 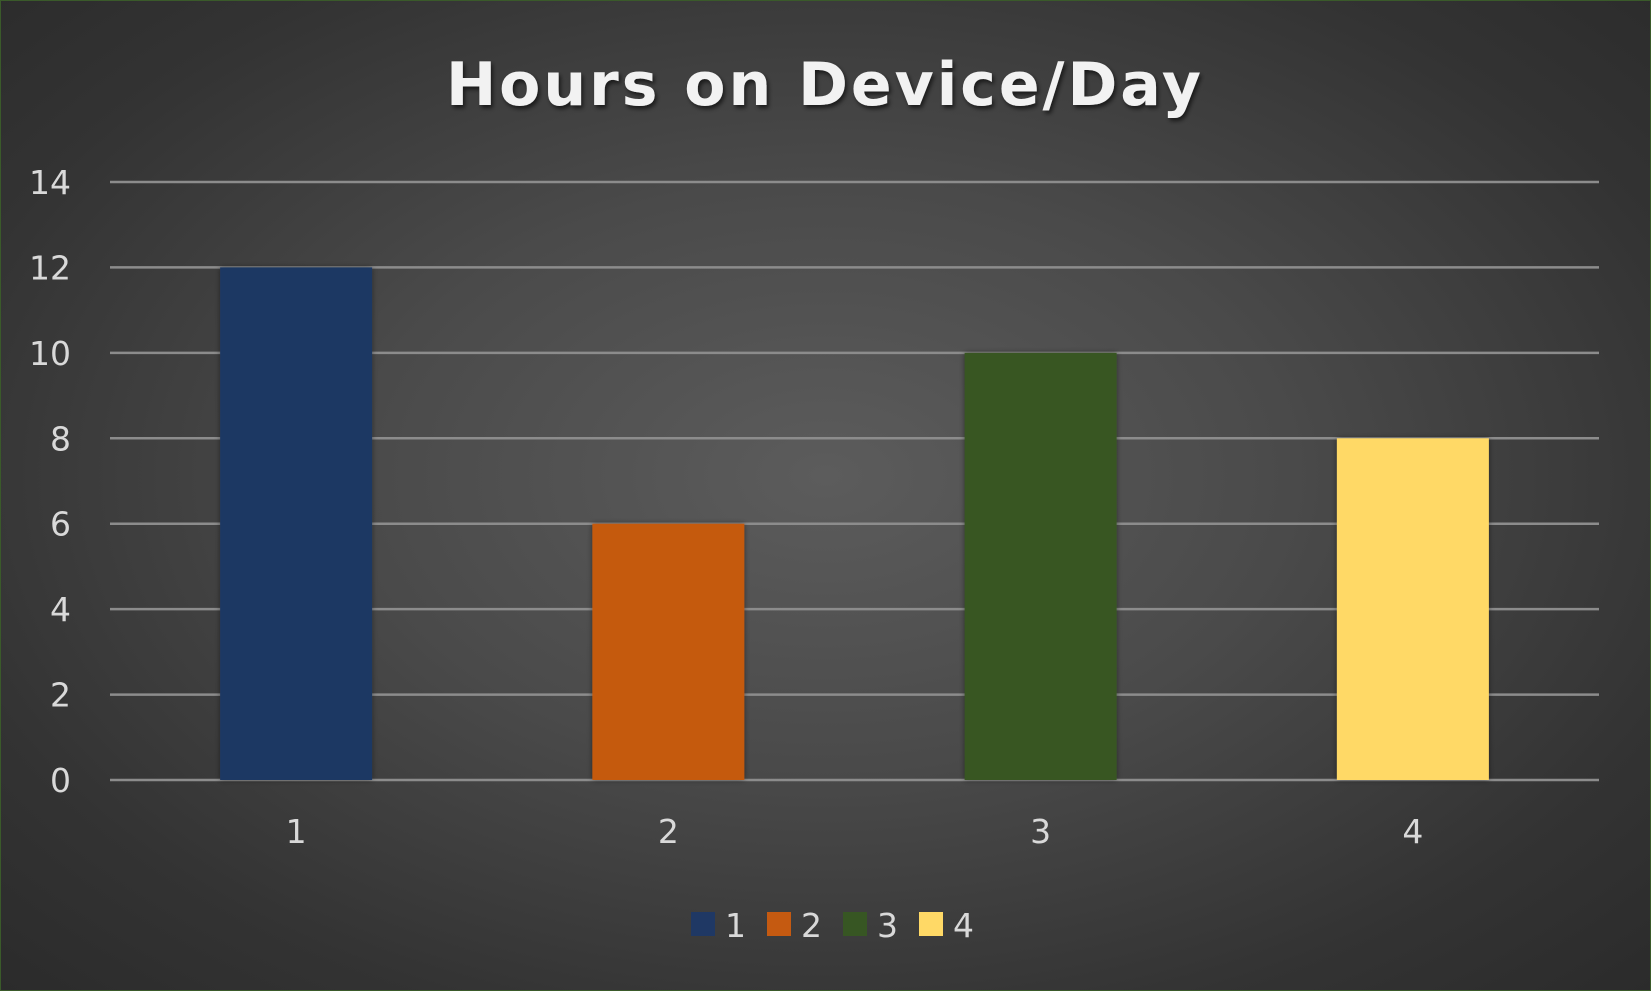 What do you see at coordinates (50, 481) in the screenshot?
I see `y-axis-ticks: 0 2 4 6 8 10 12 14` at bounding box center [50, 481].